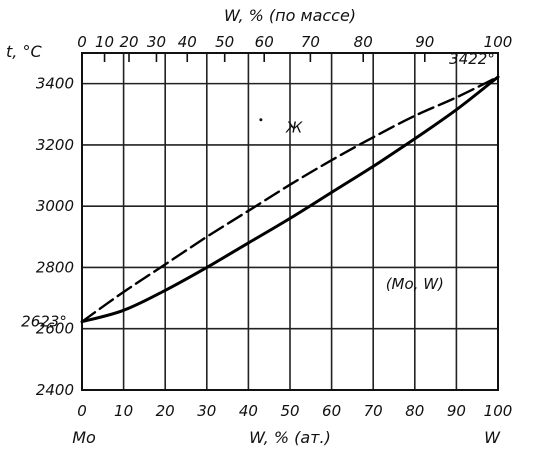  What do you see at coordinates (373, 411) in the screenshot?
I see `x-tick-label: 70` at bounding box center [373, 411].